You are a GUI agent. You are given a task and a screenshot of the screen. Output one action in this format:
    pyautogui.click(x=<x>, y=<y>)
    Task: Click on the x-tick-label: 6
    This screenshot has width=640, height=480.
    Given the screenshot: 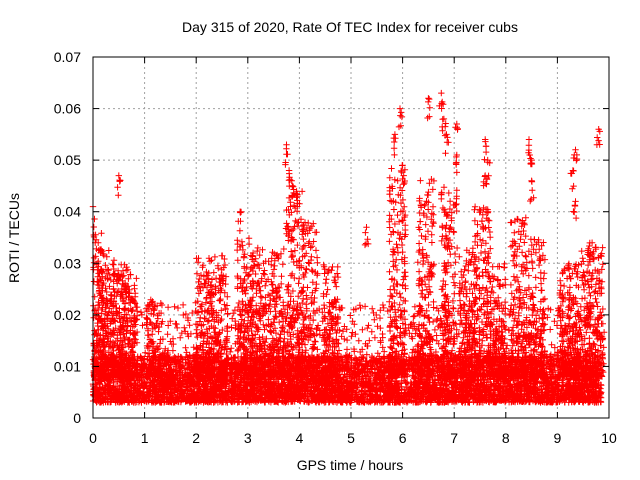 What is the action you would take?
    pyautogui.click(x=403, y=438)
    